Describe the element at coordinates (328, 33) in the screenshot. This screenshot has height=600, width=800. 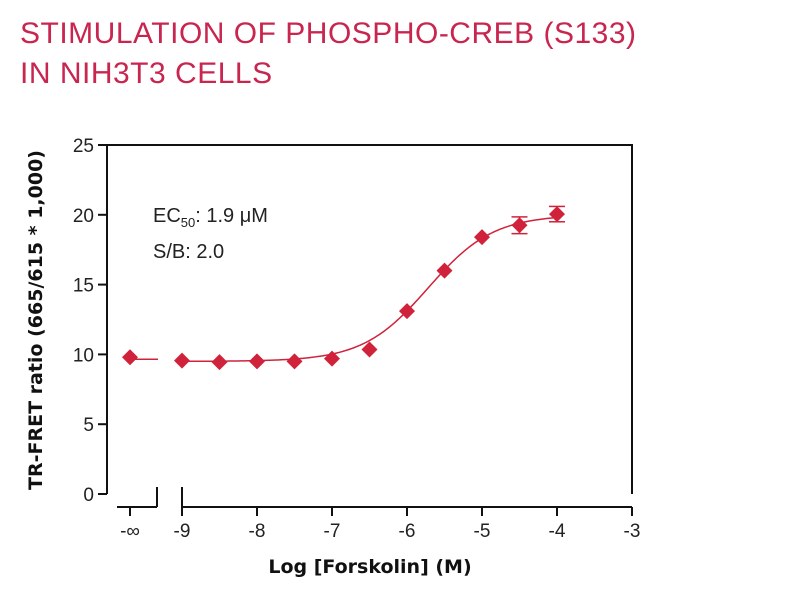
I see `chart-title-line-1: STIMULATION OF PHOSPHO-CREB (S133)` at that location.